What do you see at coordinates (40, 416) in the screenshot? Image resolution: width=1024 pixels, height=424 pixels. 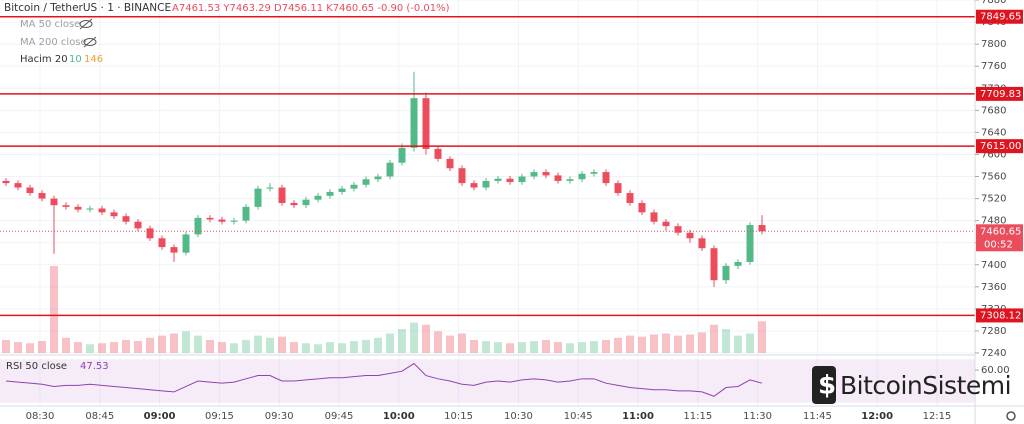 I see `x-tick-label: 08:30` at bounding box center [40, 416].